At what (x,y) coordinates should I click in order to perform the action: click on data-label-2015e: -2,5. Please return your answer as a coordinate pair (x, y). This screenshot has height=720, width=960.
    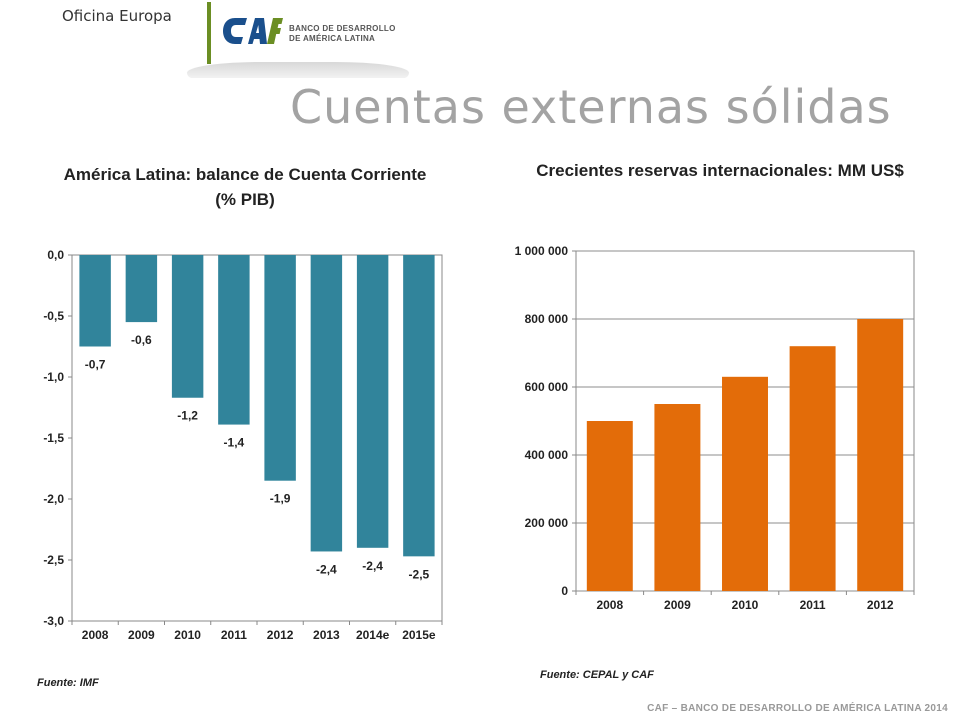
    Looking at the image, I should click on (419, 574).